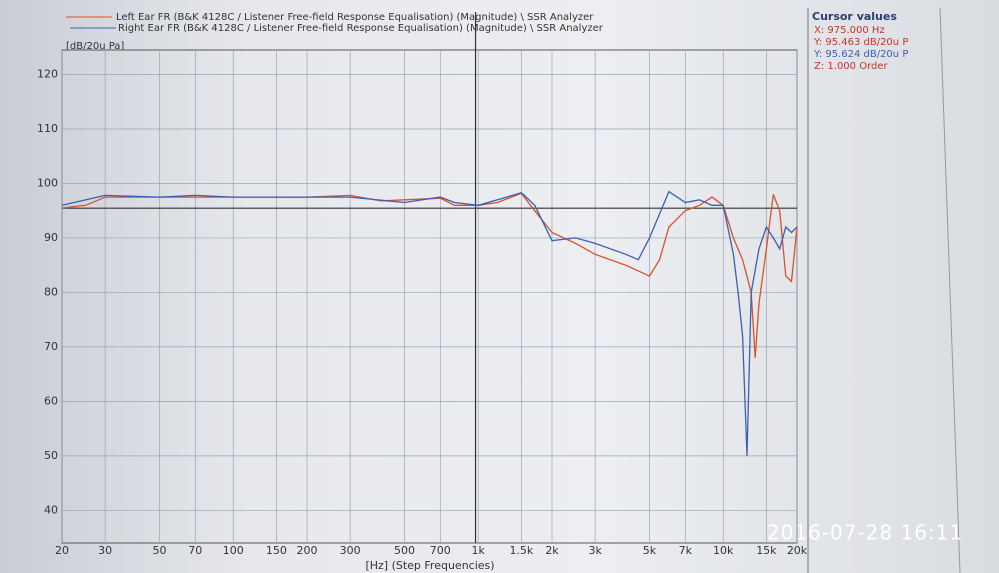 The height and width of the screenshot is (573, 999). What do you see at coordinates (479, 550) in the screenshot?
I see `x-tick-label: 1k` at bounding box center [479, 550].